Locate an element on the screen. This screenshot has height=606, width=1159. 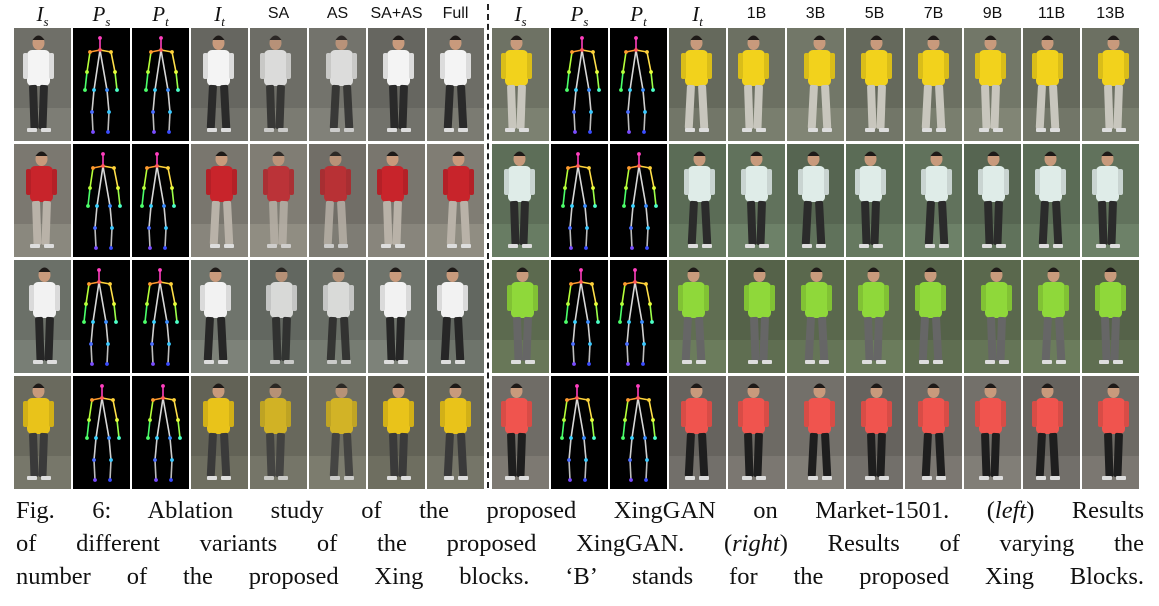
right-column-header: 9B is located at coordinates (992, 13).